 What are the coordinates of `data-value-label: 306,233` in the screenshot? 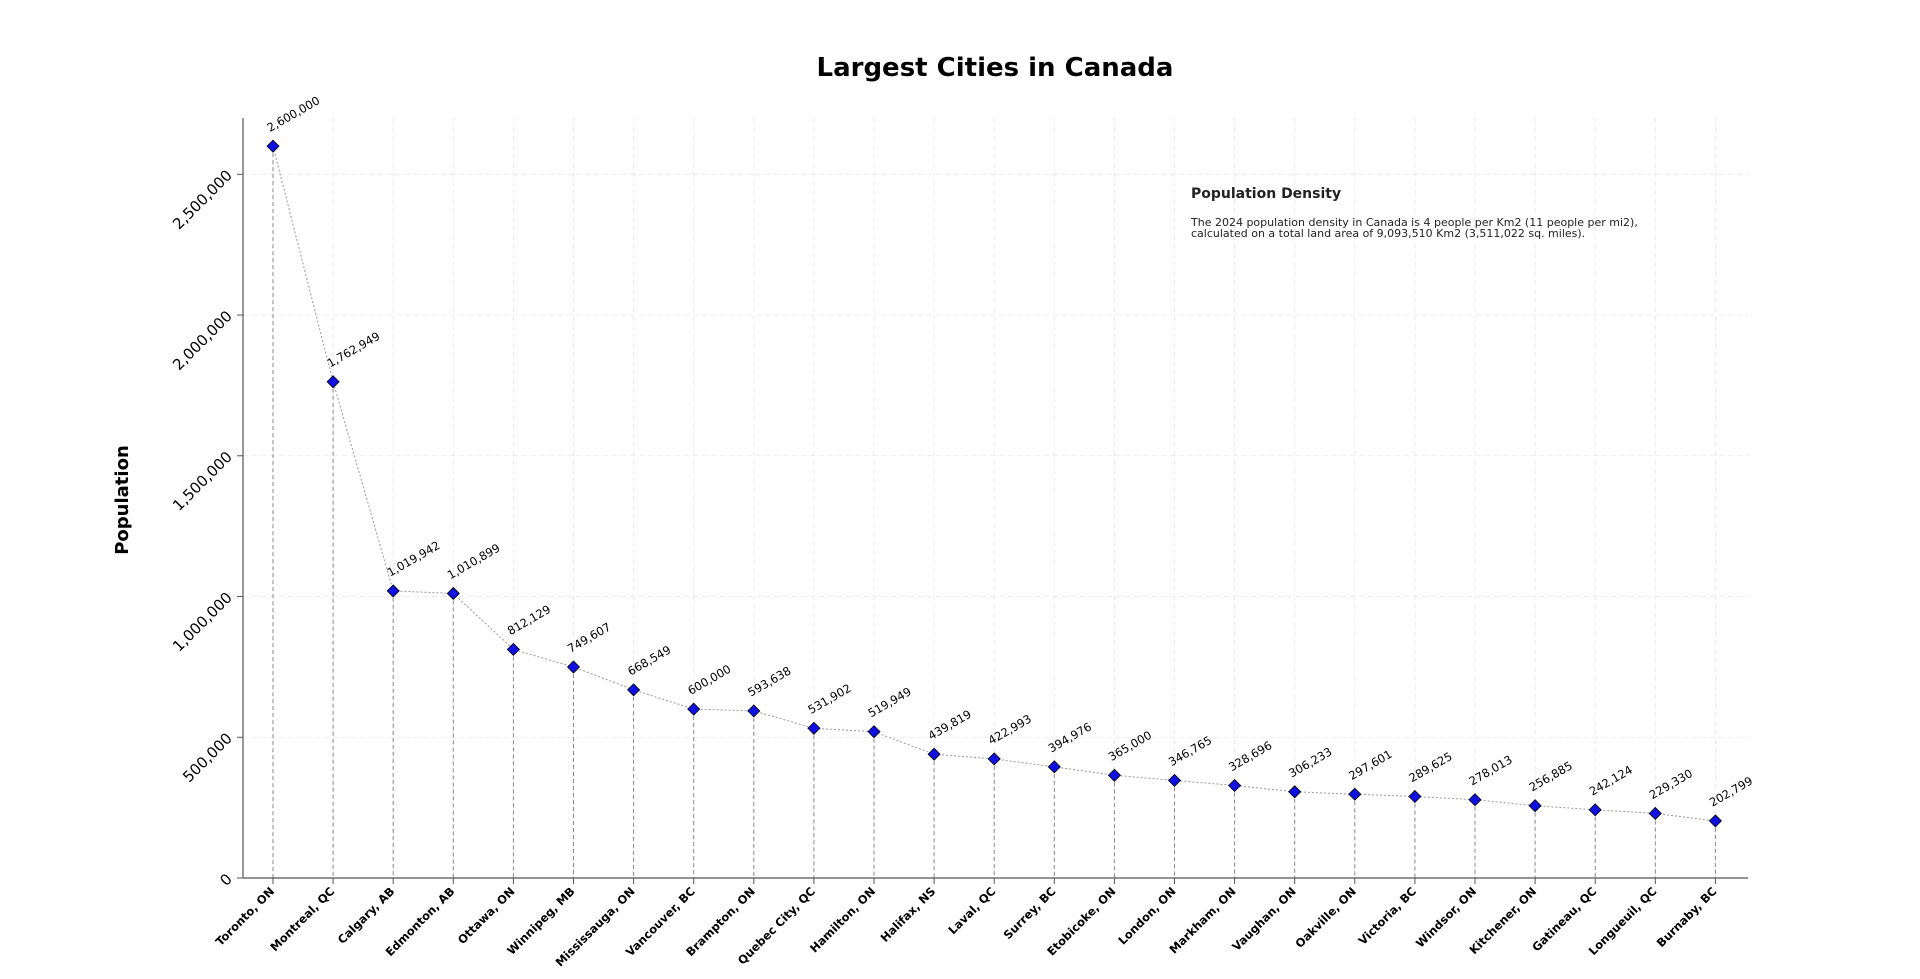 It's located at (1310, 762).